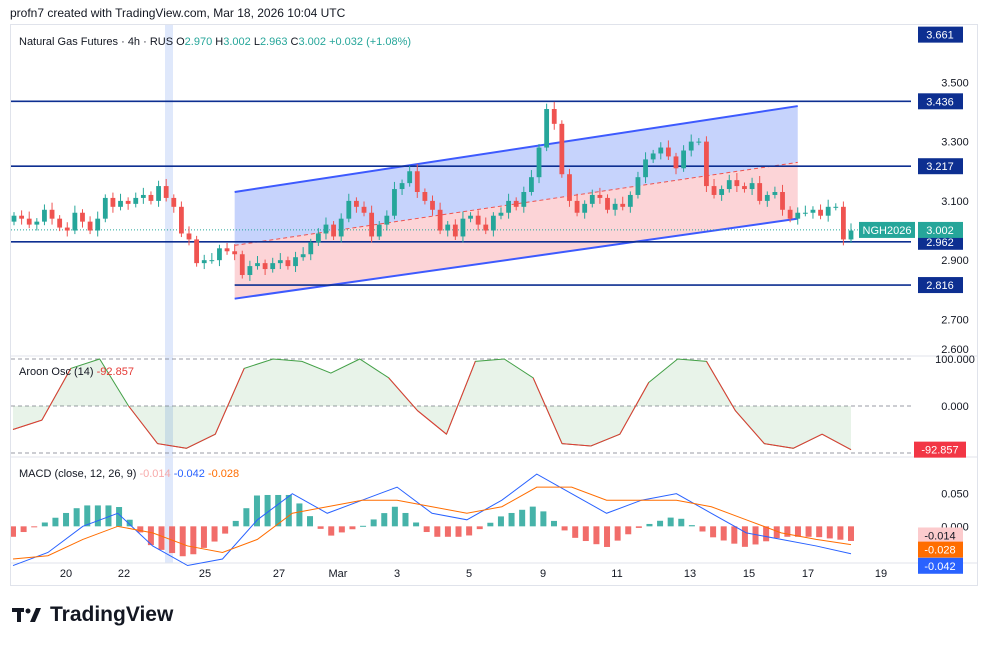 Image resolution: width=989 pixels, height=647 pixels. Describe the element at coordinates (257, 42) in the screenshot. I see `legend-part: L` at that location.